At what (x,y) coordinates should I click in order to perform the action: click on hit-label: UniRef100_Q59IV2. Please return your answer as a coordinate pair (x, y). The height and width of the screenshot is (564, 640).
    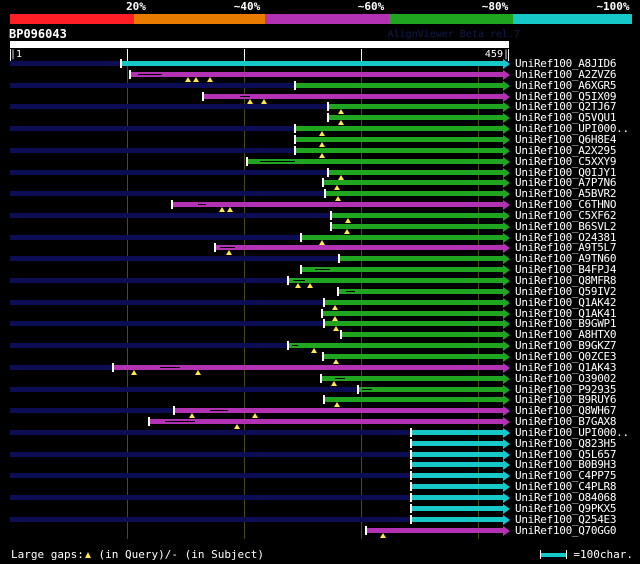
    Looking at the image, I should click on (566, 291).